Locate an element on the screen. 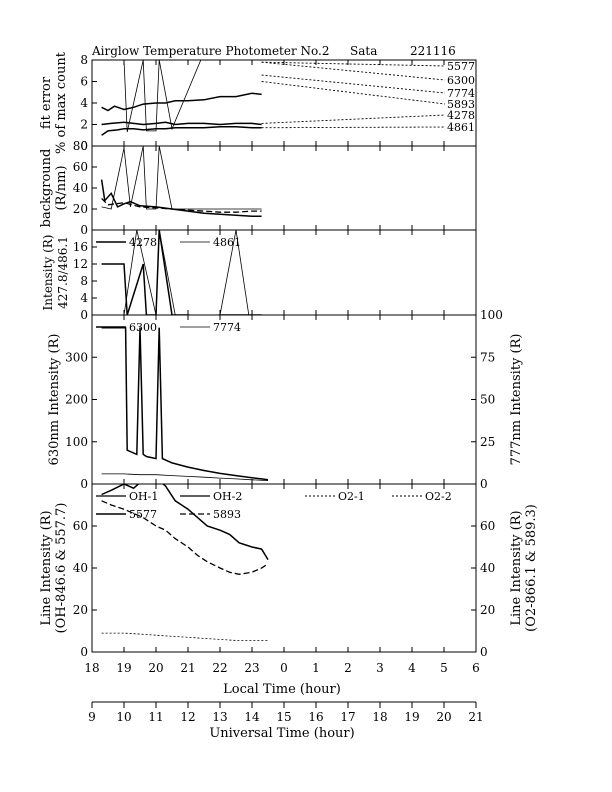 The height and width of the screenshot is (792, 612). y-axis-label: background(R/nm) is located at coordinates (54, 188).